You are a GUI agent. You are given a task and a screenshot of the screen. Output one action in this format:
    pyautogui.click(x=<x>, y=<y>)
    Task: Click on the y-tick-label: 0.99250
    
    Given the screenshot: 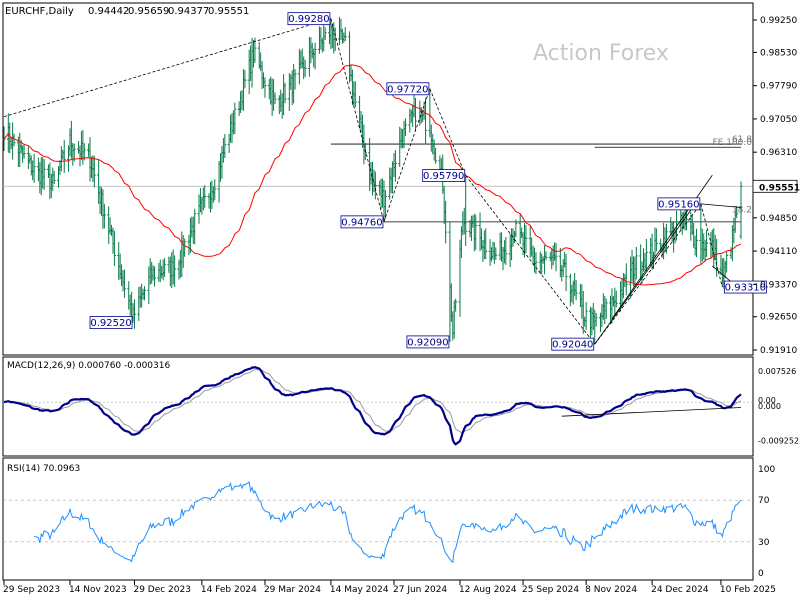 What is the action you would take?
    pyautogui.click(x=778, y=21)
    